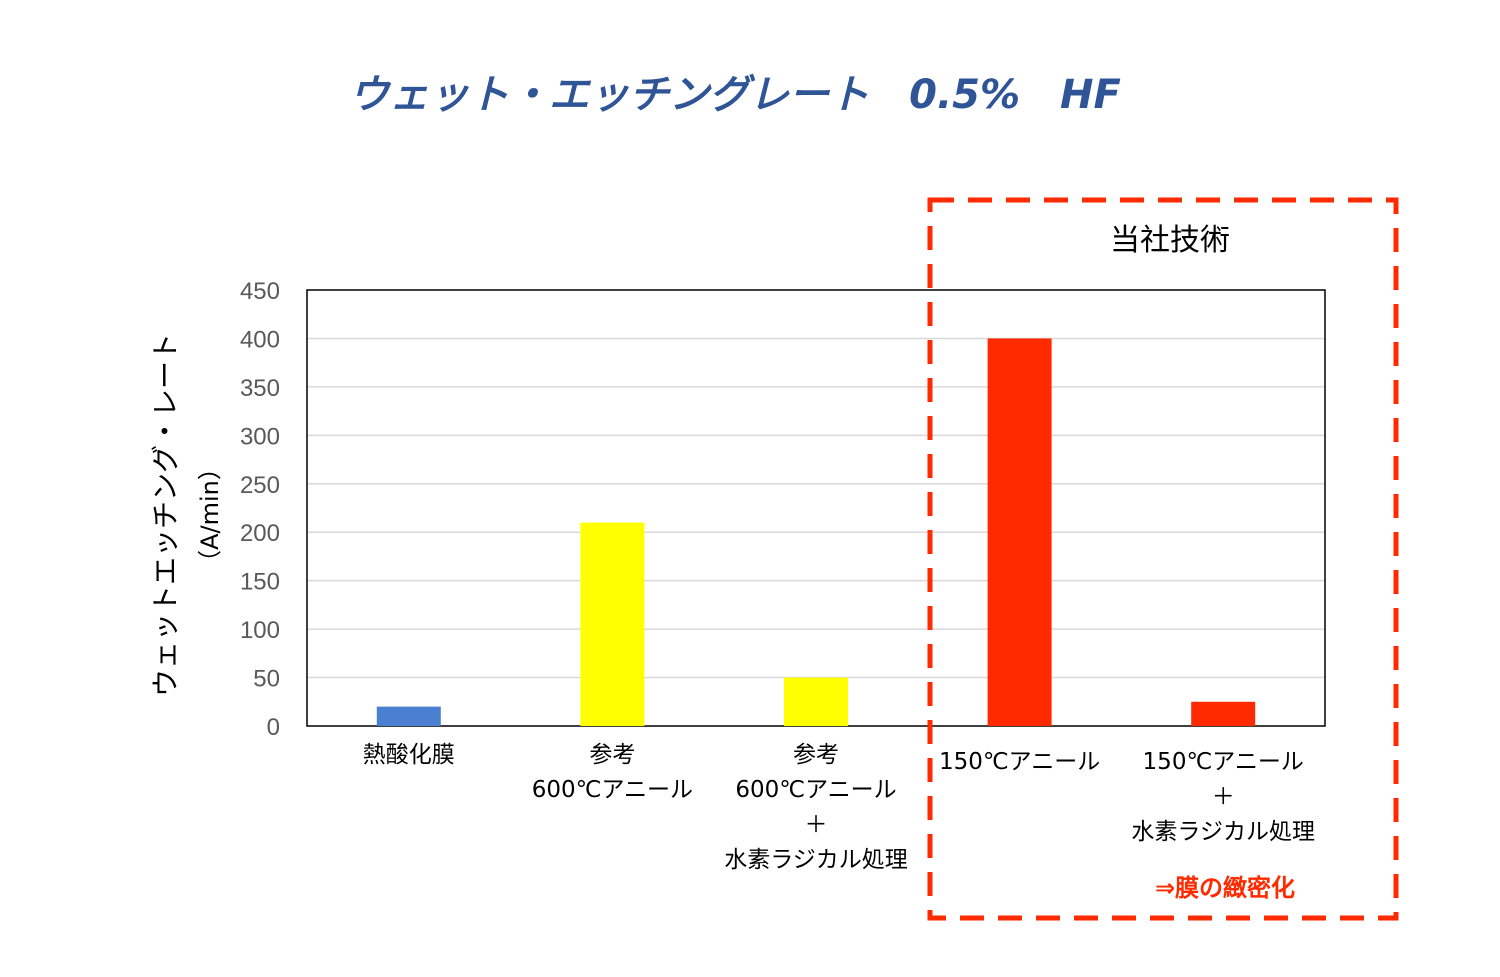 The image size is (1500, 977). Describe the element at coordinates (266, 679) in the screenshot. I see `y-tick-label: 50` at that location.